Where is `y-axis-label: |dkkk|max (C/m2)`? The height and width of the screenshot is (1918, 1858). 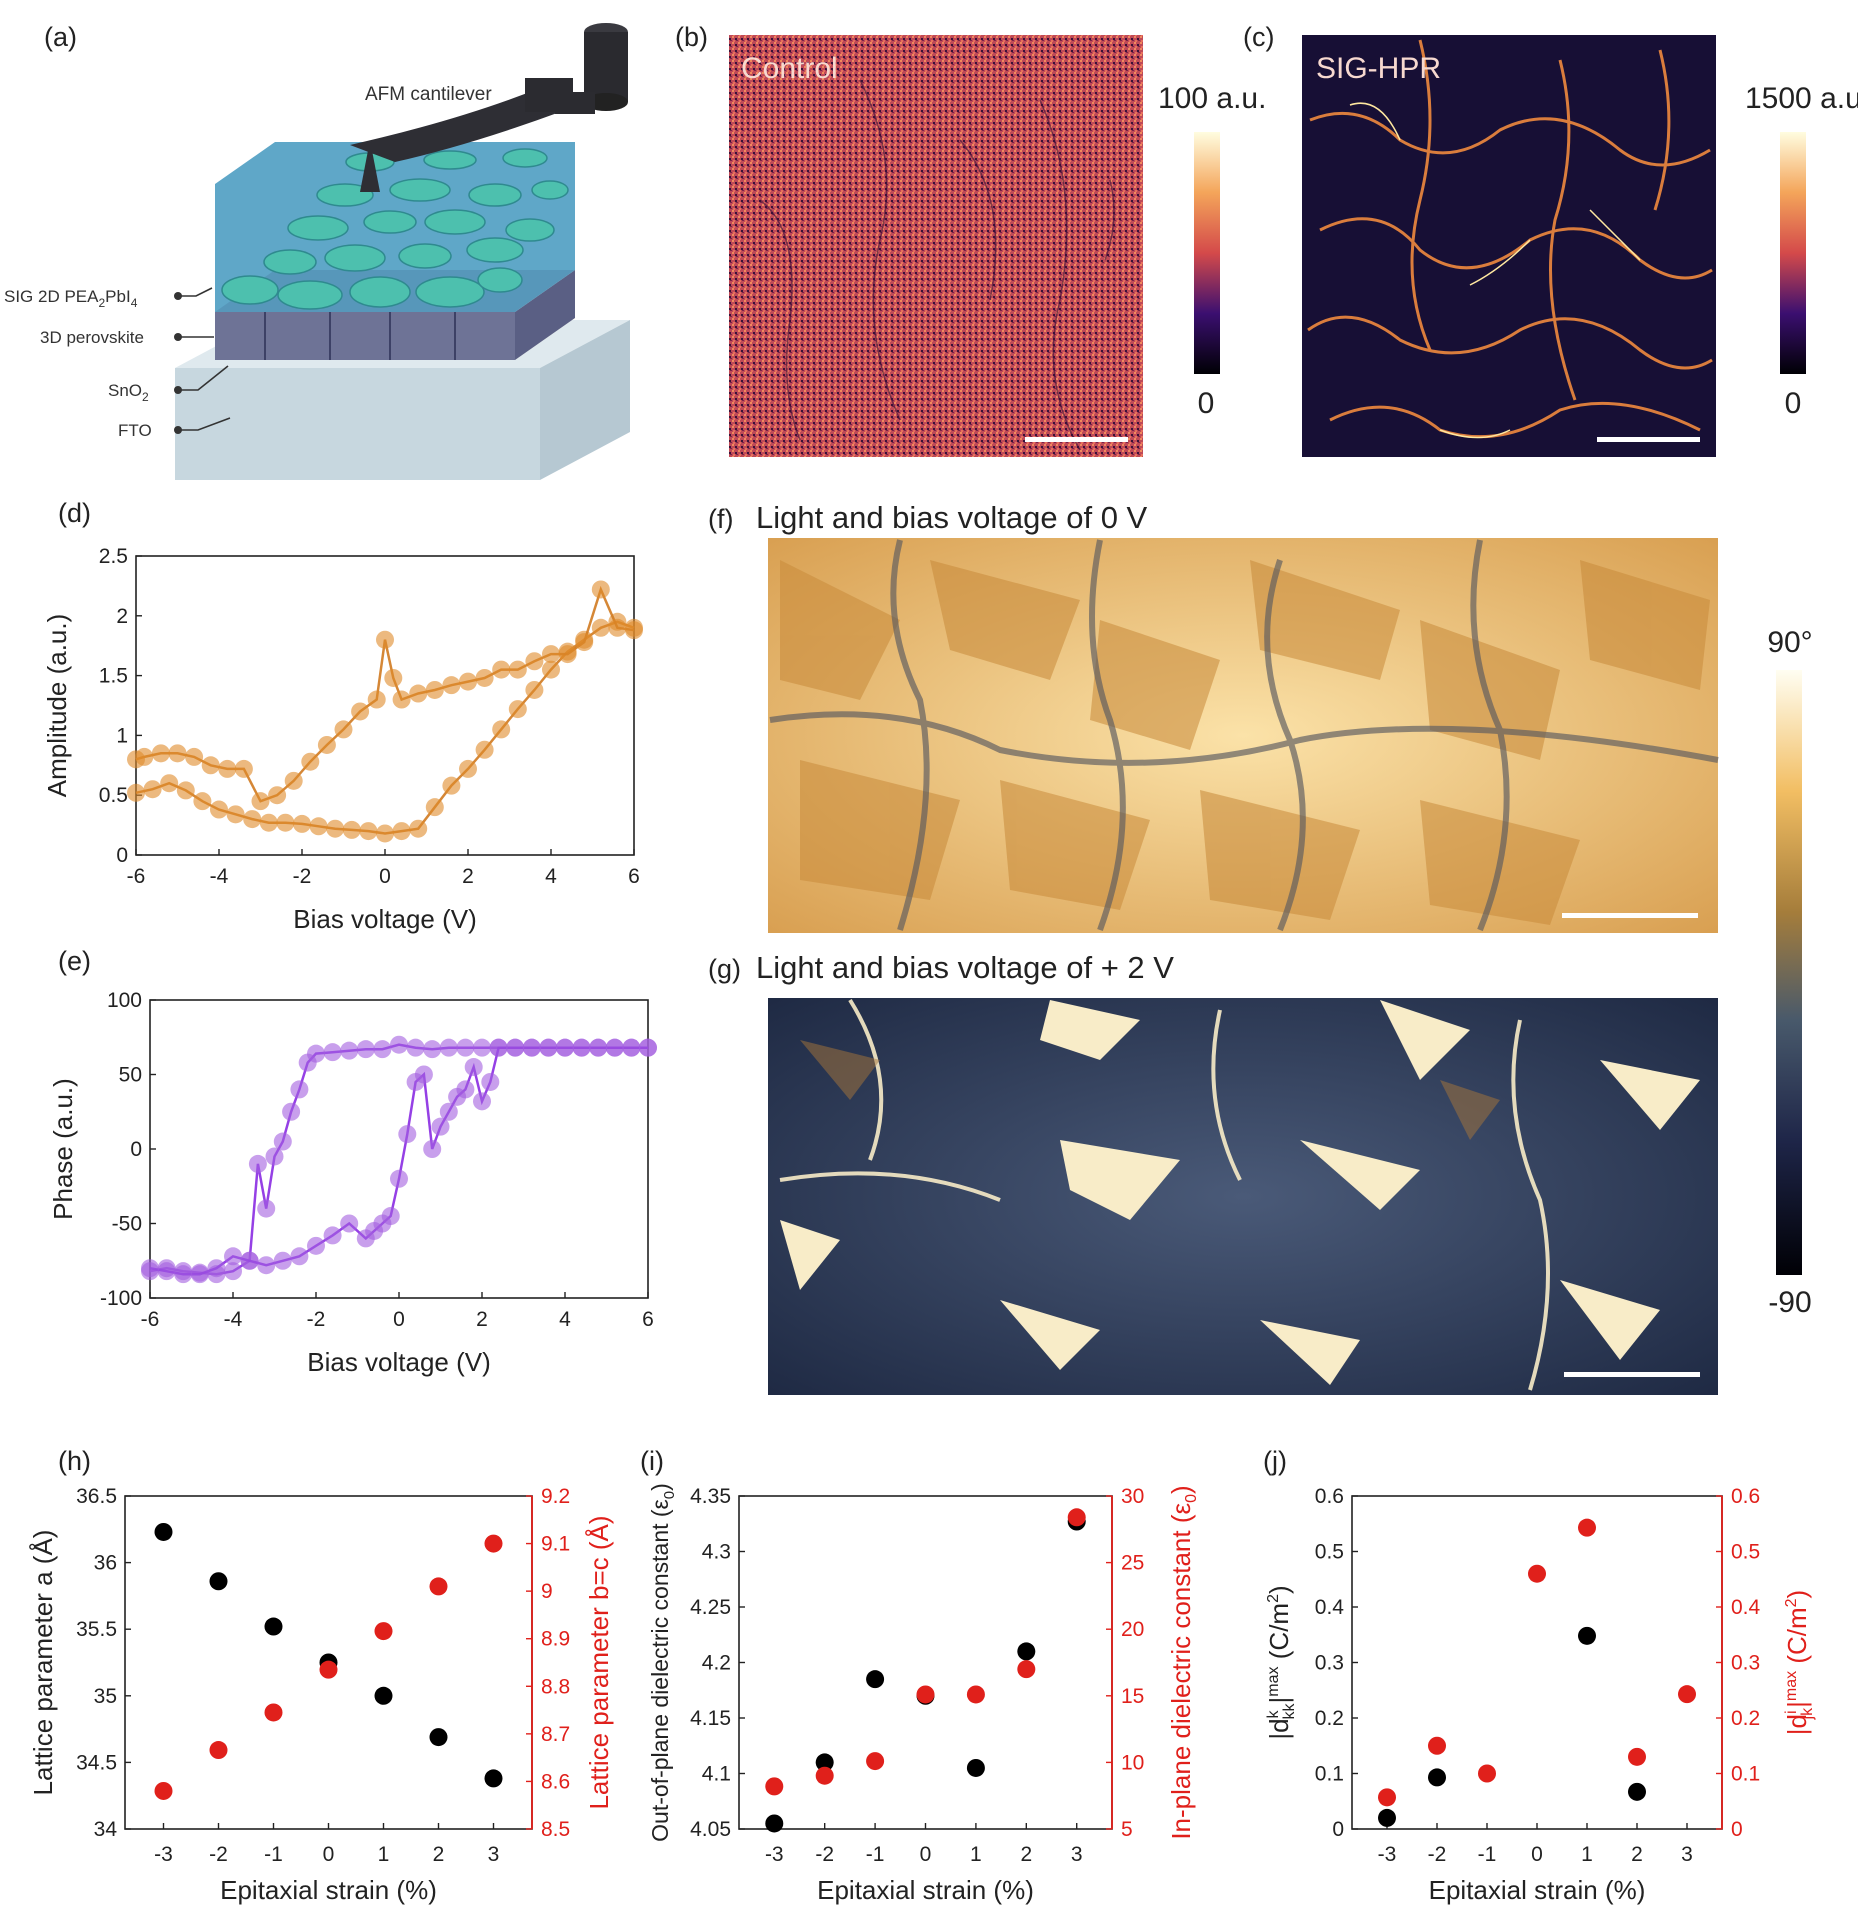 y-axis-label: |dkkk|max (C/m2) is located at coordinates (1281, 1662).